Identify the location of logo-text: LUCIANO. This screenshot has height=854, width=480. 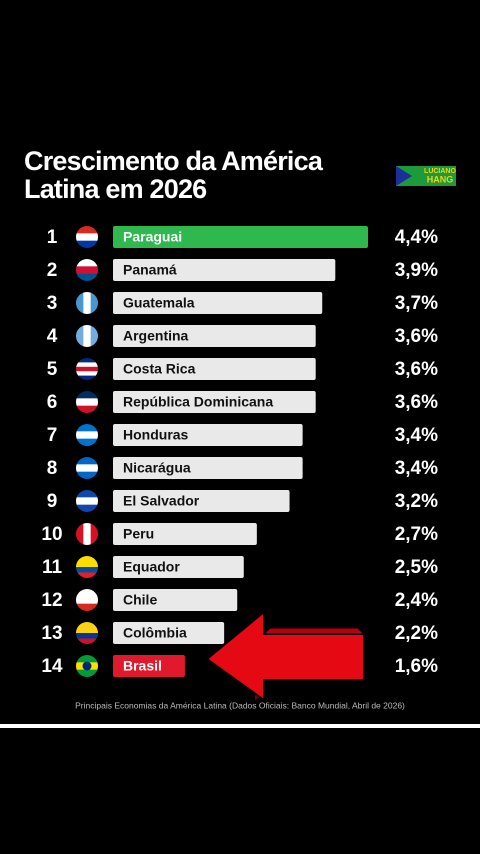
(440, 171).